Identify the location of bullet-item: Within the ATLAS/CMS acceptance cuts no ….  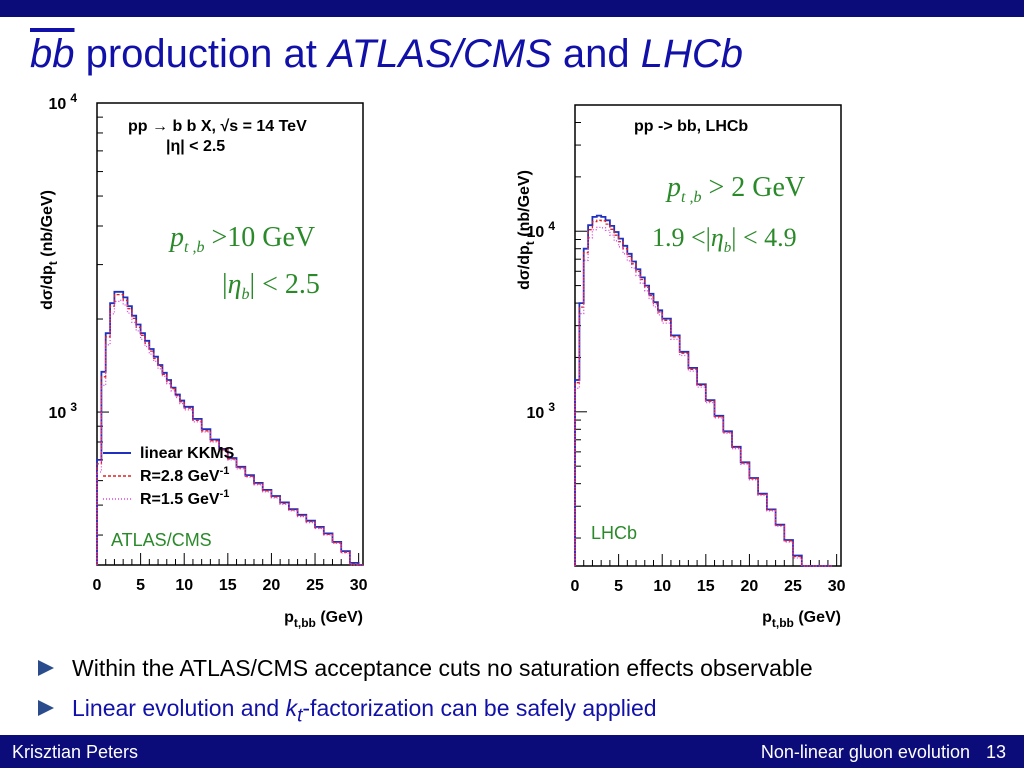
(528, 668).